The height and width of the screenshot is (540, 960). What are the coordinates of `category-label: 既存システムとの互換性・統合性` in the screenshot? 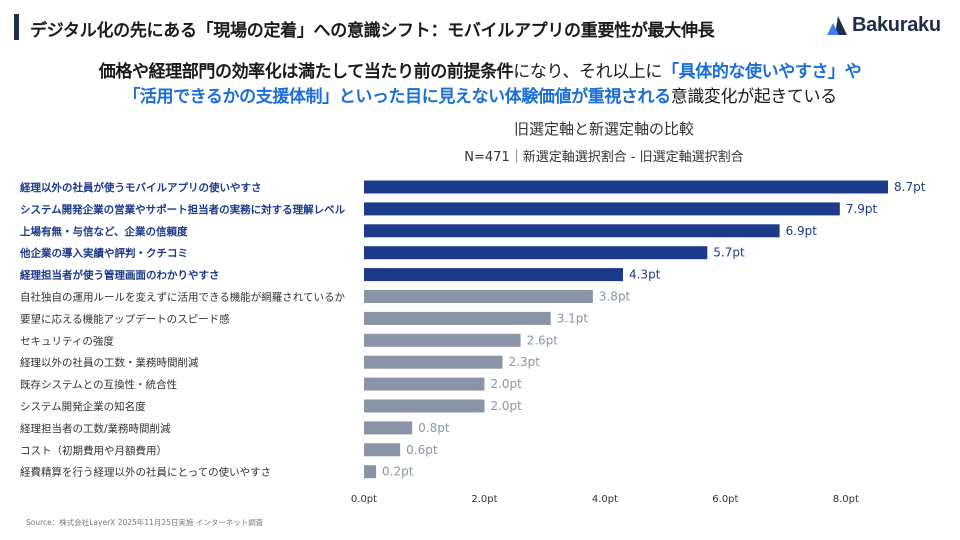 It's located at (98, 384).